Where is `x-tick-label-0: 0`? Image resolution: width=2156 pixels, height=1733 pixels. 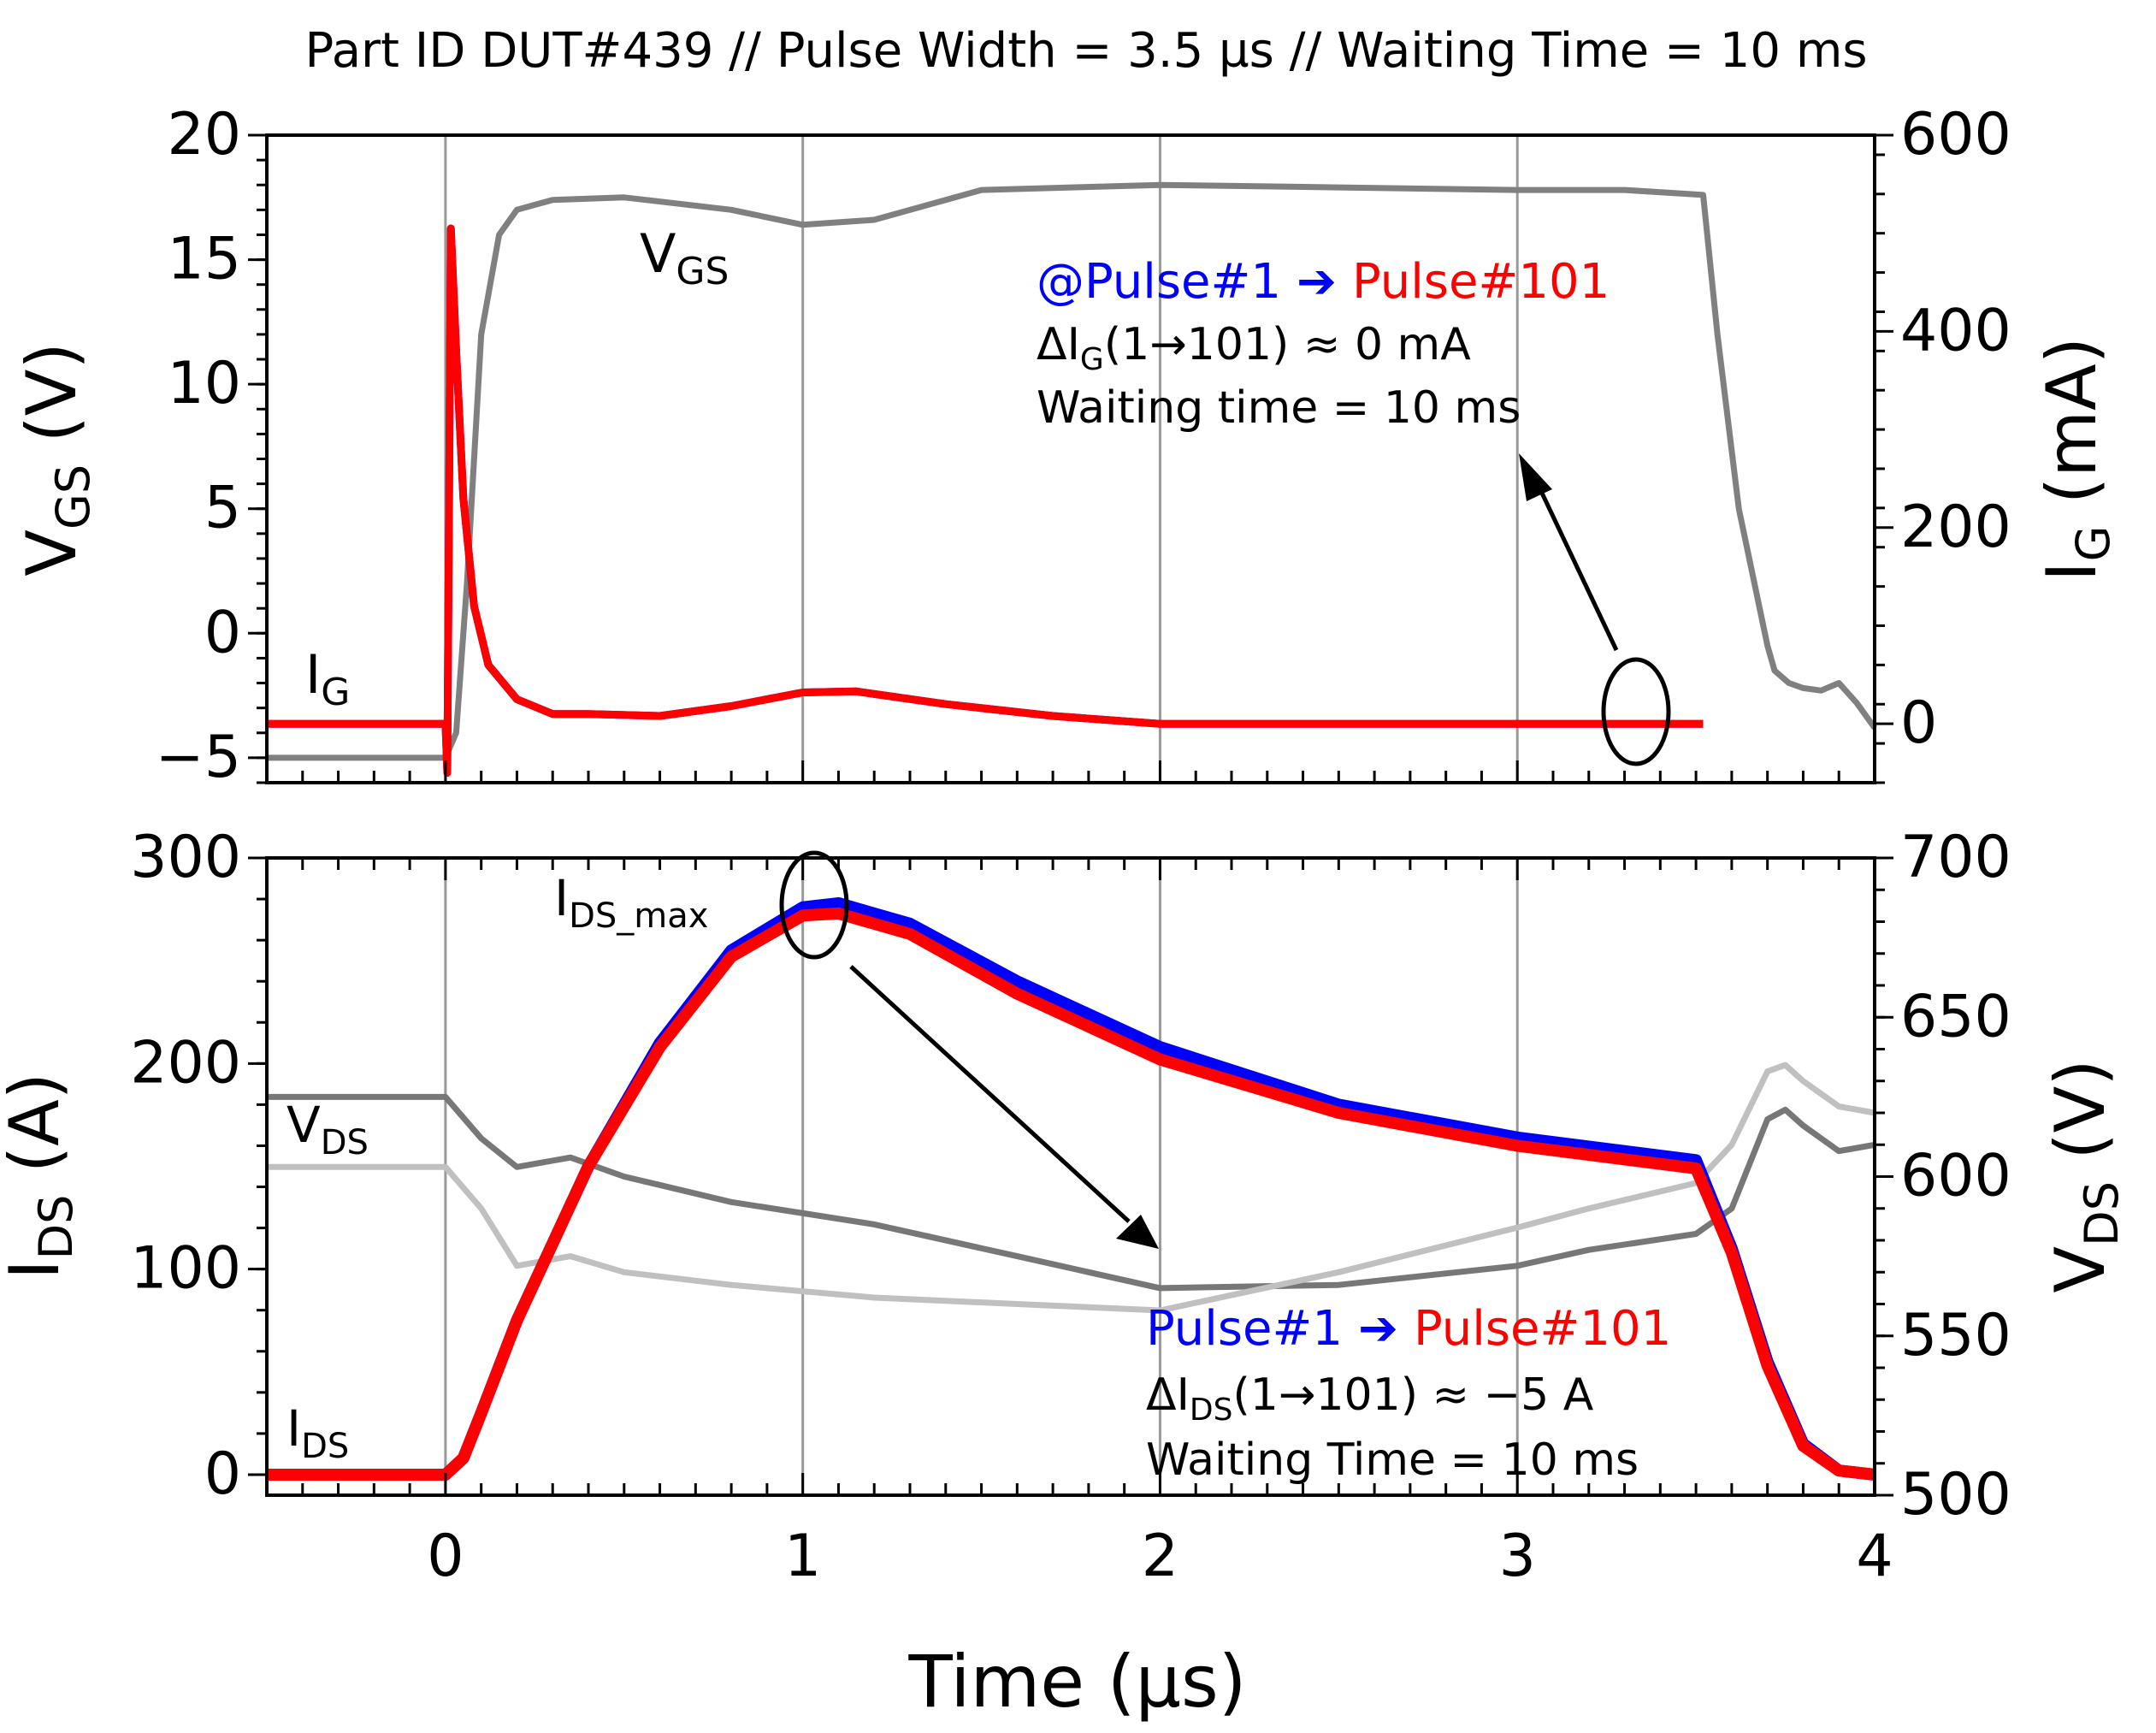
x-tick-label-0: 0 is located at coordinates (446, 1557).